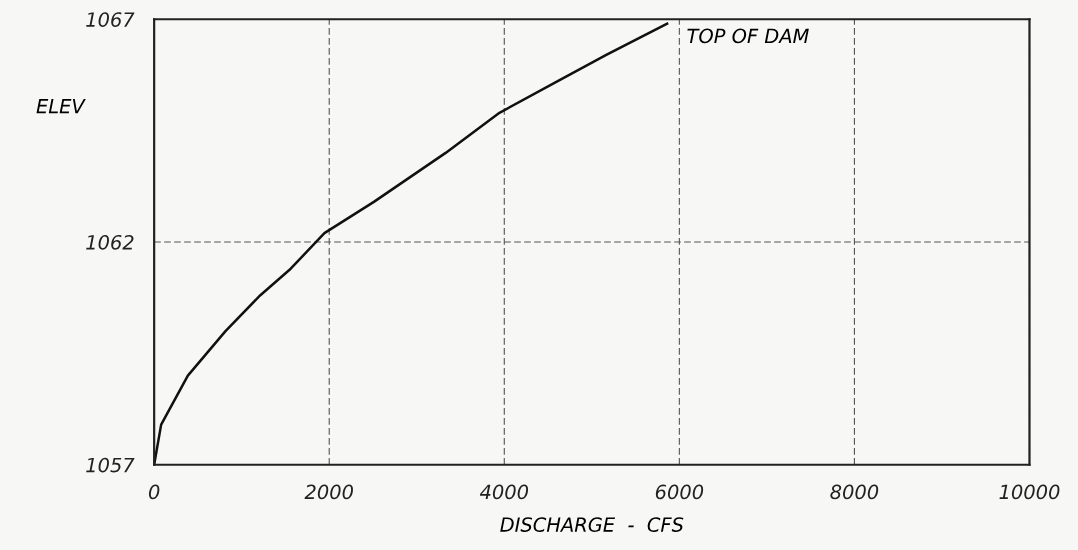 Image resolution: width=1078 pixels, height=550 pixels. What do you see at coordinates (679, 492) in the screenshot?
I see `x-tick-label: 6000` at bounding box center [679, 492].